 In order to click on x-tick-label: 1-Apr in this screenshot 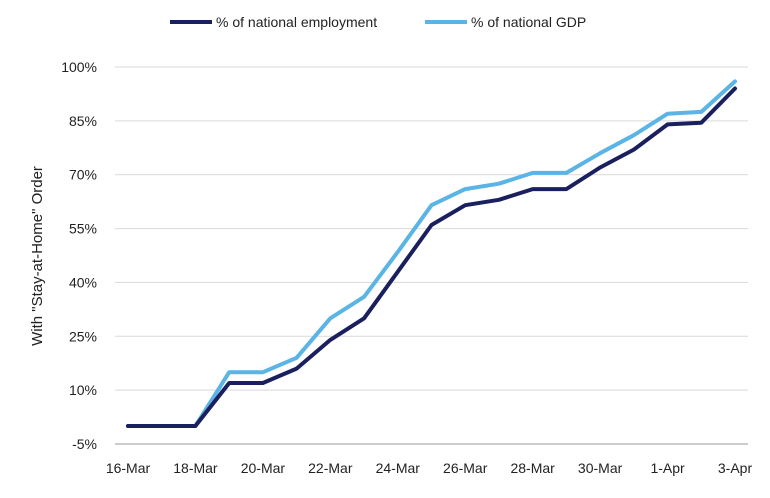, I will do `click(667, 468)`.